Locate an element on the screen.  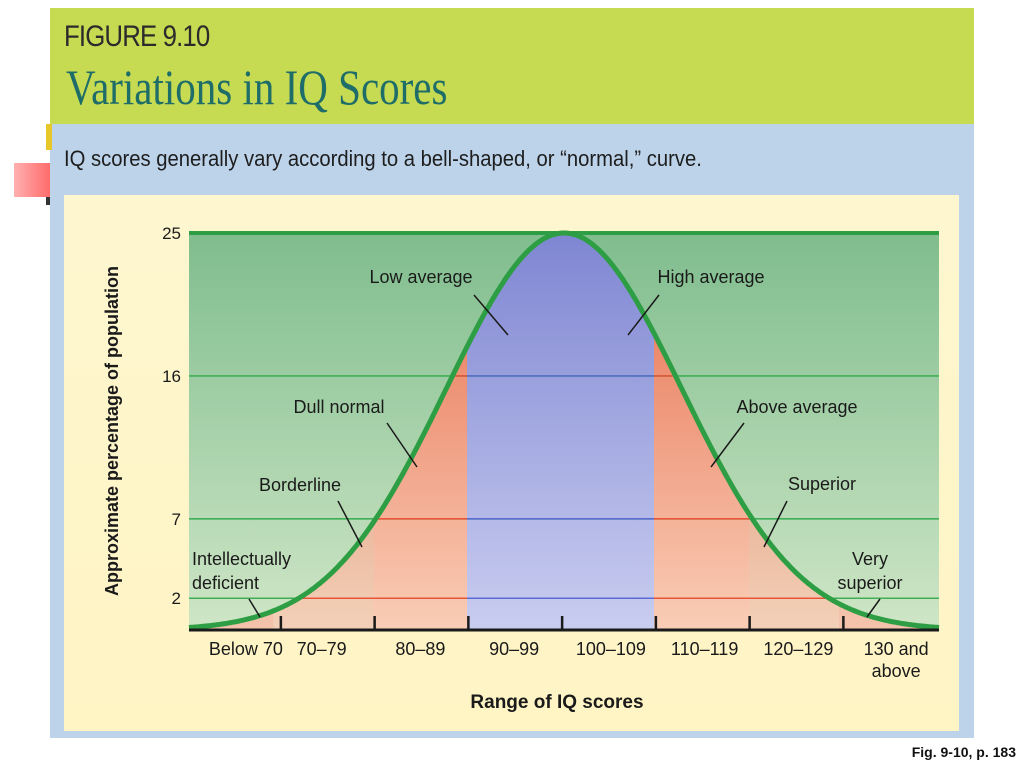
y-tick-label-25: 25 is located at coordinates (171, 233).